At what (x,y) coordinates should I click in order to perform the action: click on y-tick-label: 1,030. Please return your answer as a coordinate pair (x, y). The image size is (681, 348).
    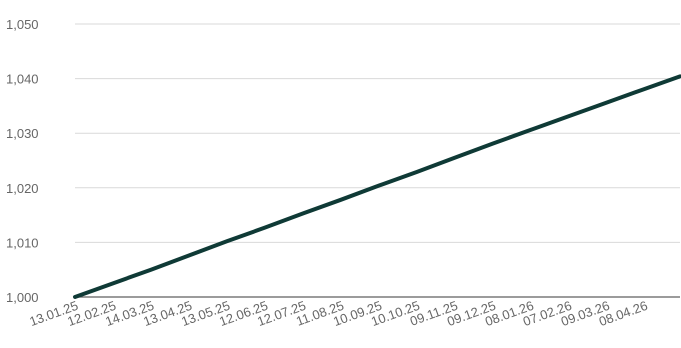
    Looking at the image, I should click on (22, 133).